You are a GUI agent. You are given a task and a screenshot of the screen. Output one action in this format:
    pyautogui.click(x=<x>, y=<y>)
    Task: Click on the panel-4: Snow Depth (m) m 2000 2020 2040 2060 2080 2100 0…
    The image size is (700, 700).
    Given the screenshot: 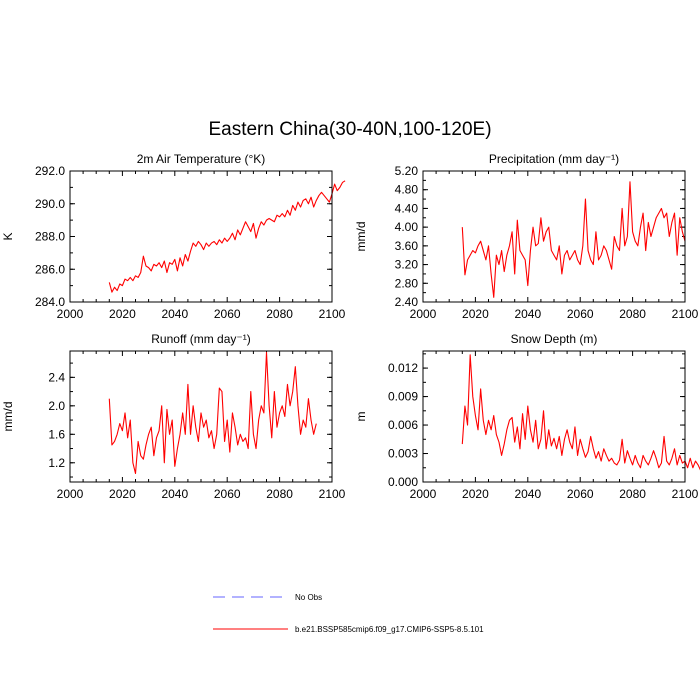 What is the action you would take?
    pyautogui.click(x=527, y=416)
    